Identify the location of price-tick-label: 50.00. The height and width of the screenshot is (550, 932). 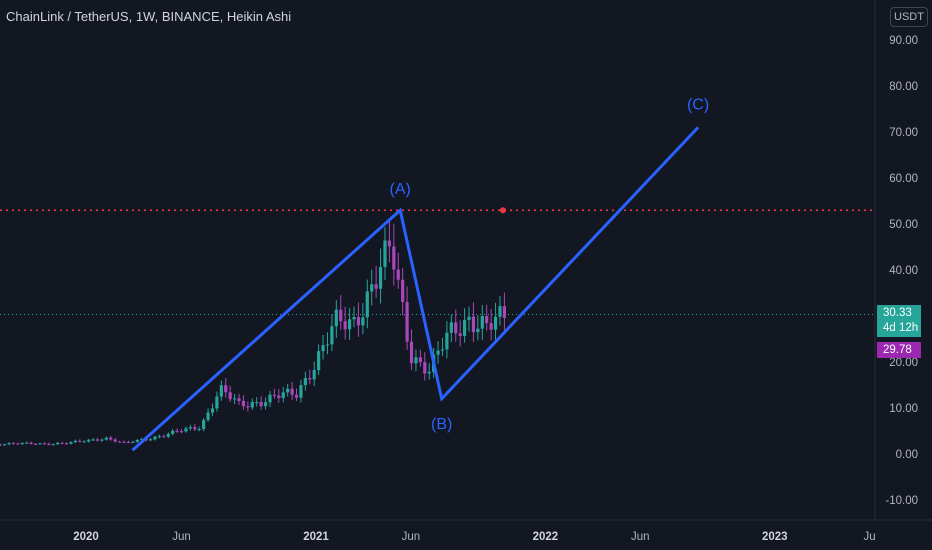
(903, 225).